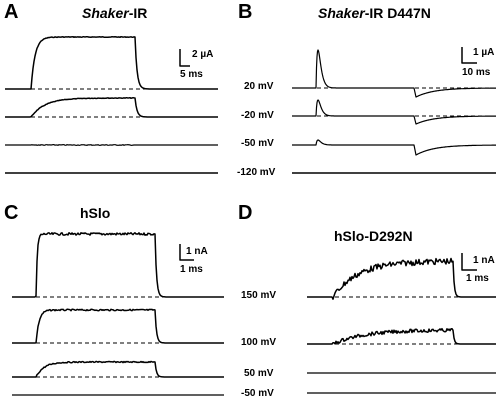 The height and width of the screenshot is (400, 500). I want to click on panel-letter-b: B, so click(245, 12).